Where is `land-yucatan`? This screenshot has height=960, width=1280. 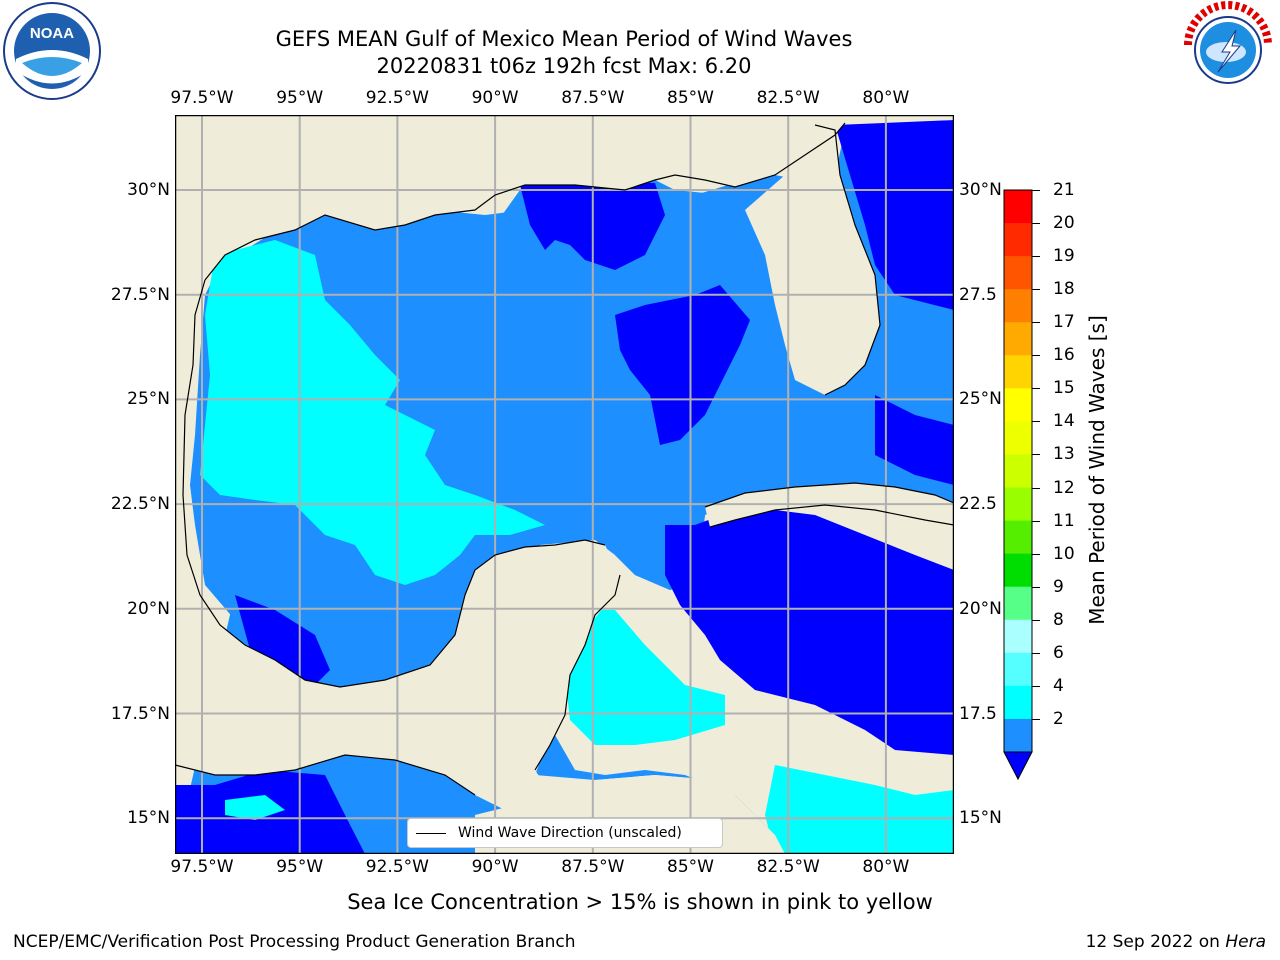 land-yucatan is located at coordinates (525, 660).